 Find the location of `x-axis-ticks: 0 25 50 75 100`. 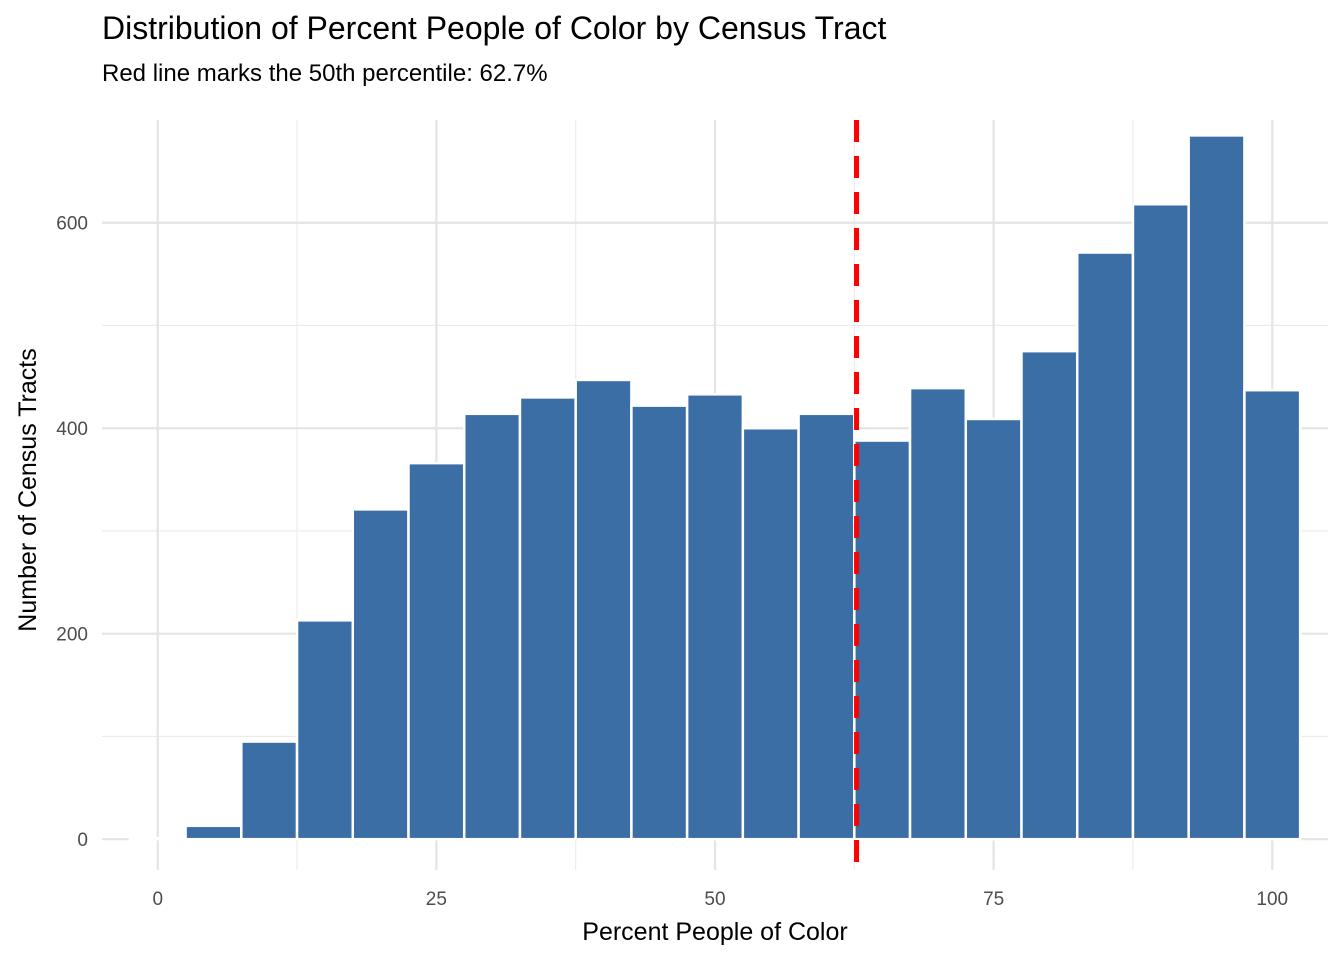

x-axis-ticks: 0 25 50 75 100 is located at coordinates (720, 899).